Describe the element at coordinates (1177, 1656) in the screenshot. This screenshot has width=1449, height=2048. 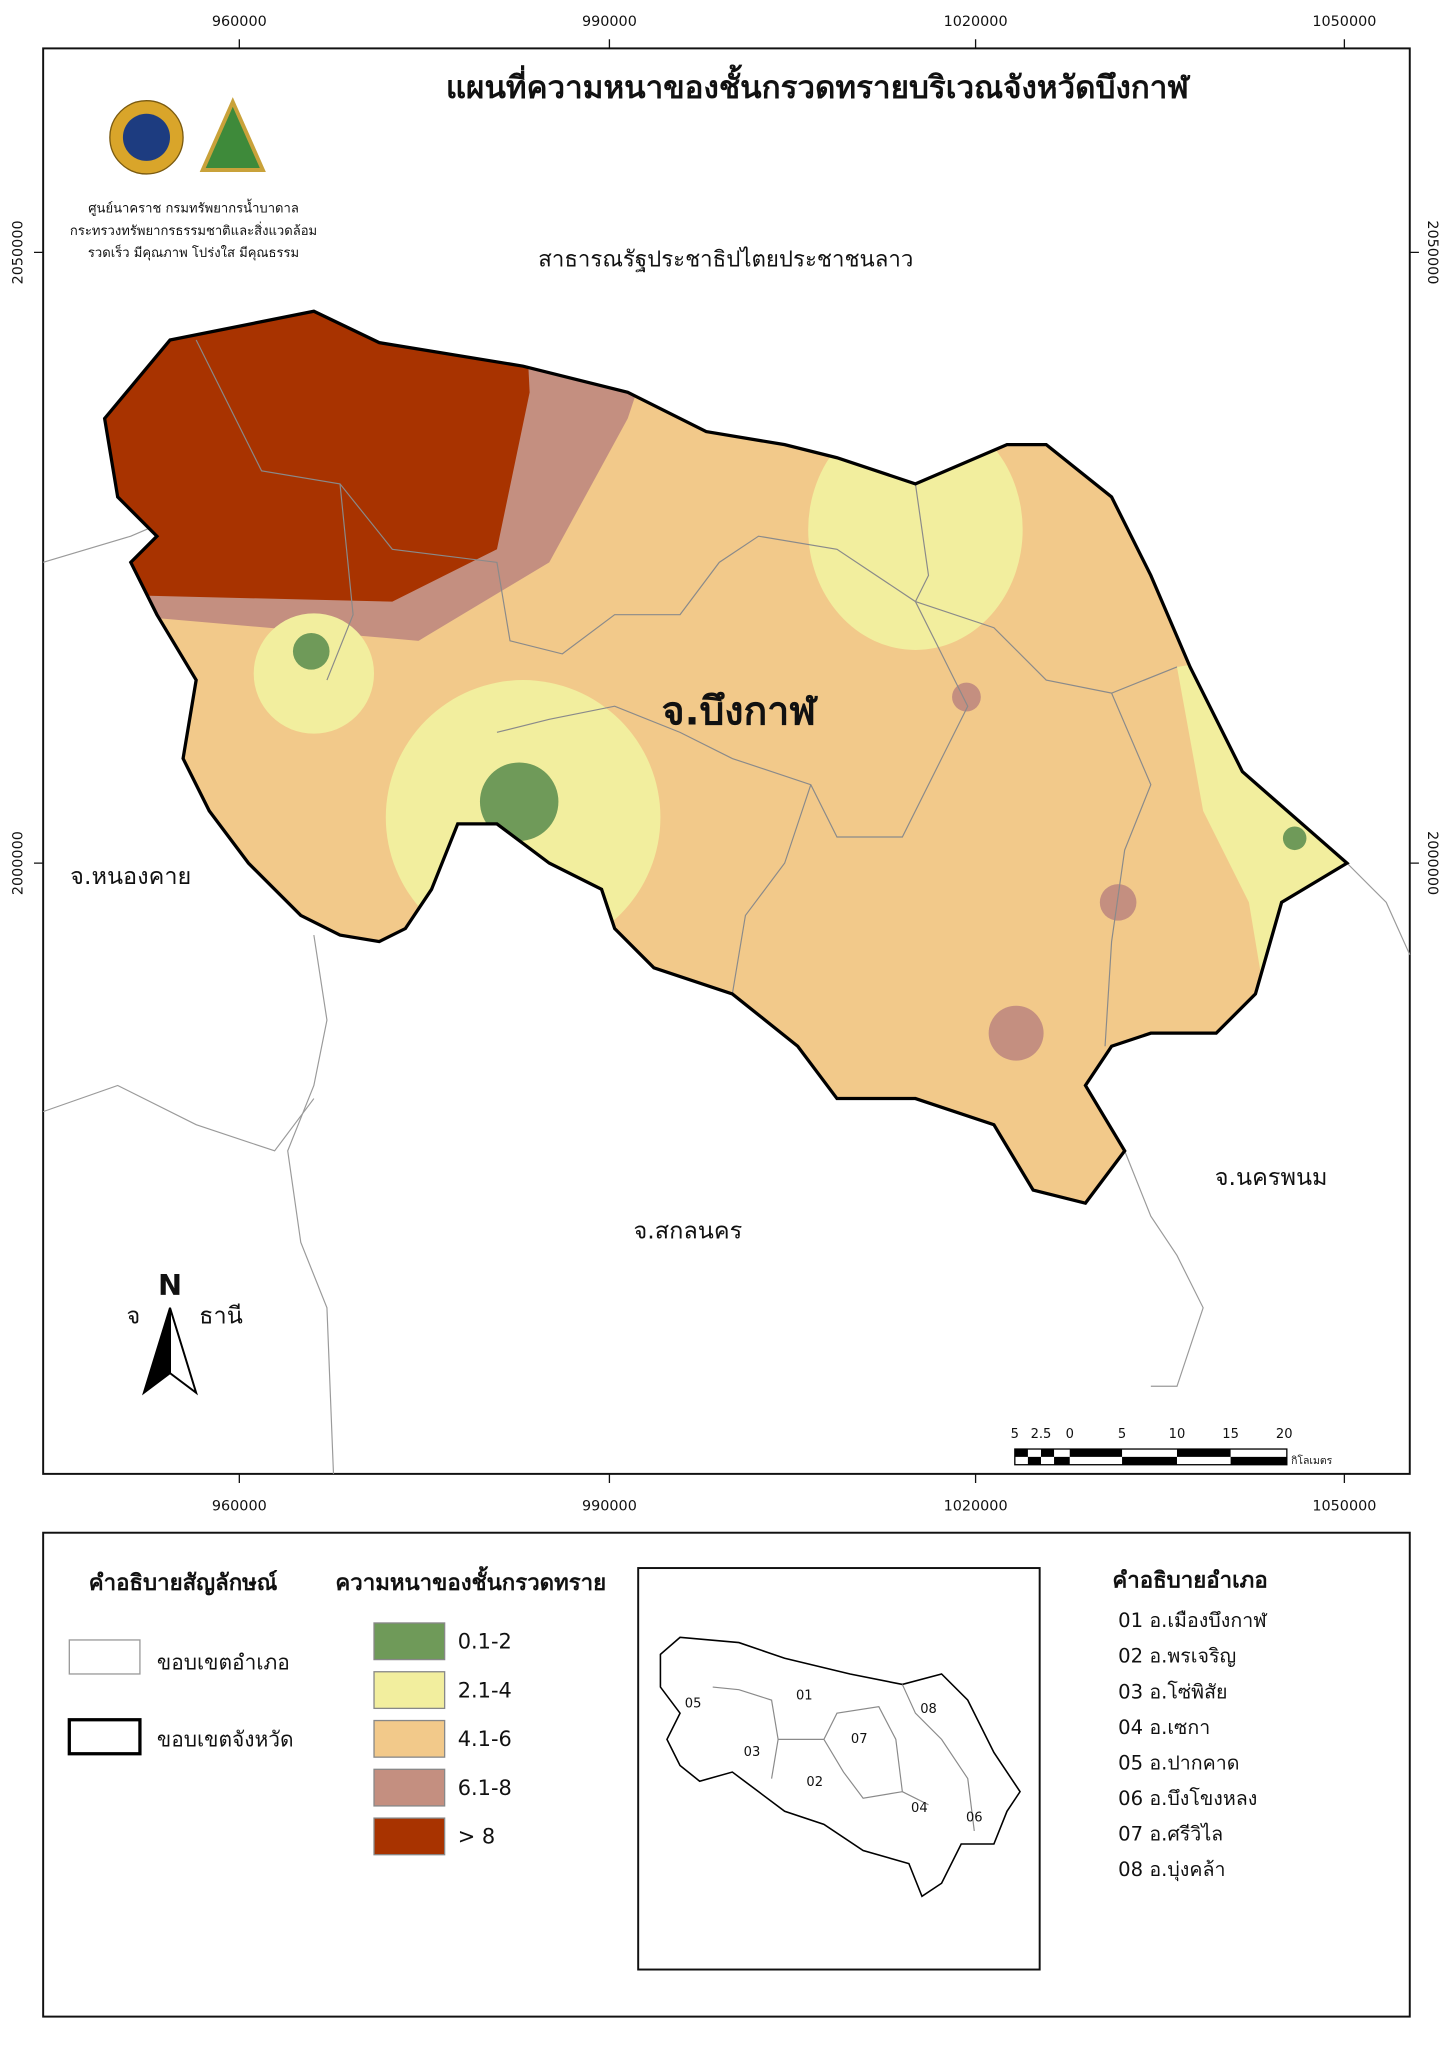
I see `district-item: 02 อ.พรเจริญ` at that location.